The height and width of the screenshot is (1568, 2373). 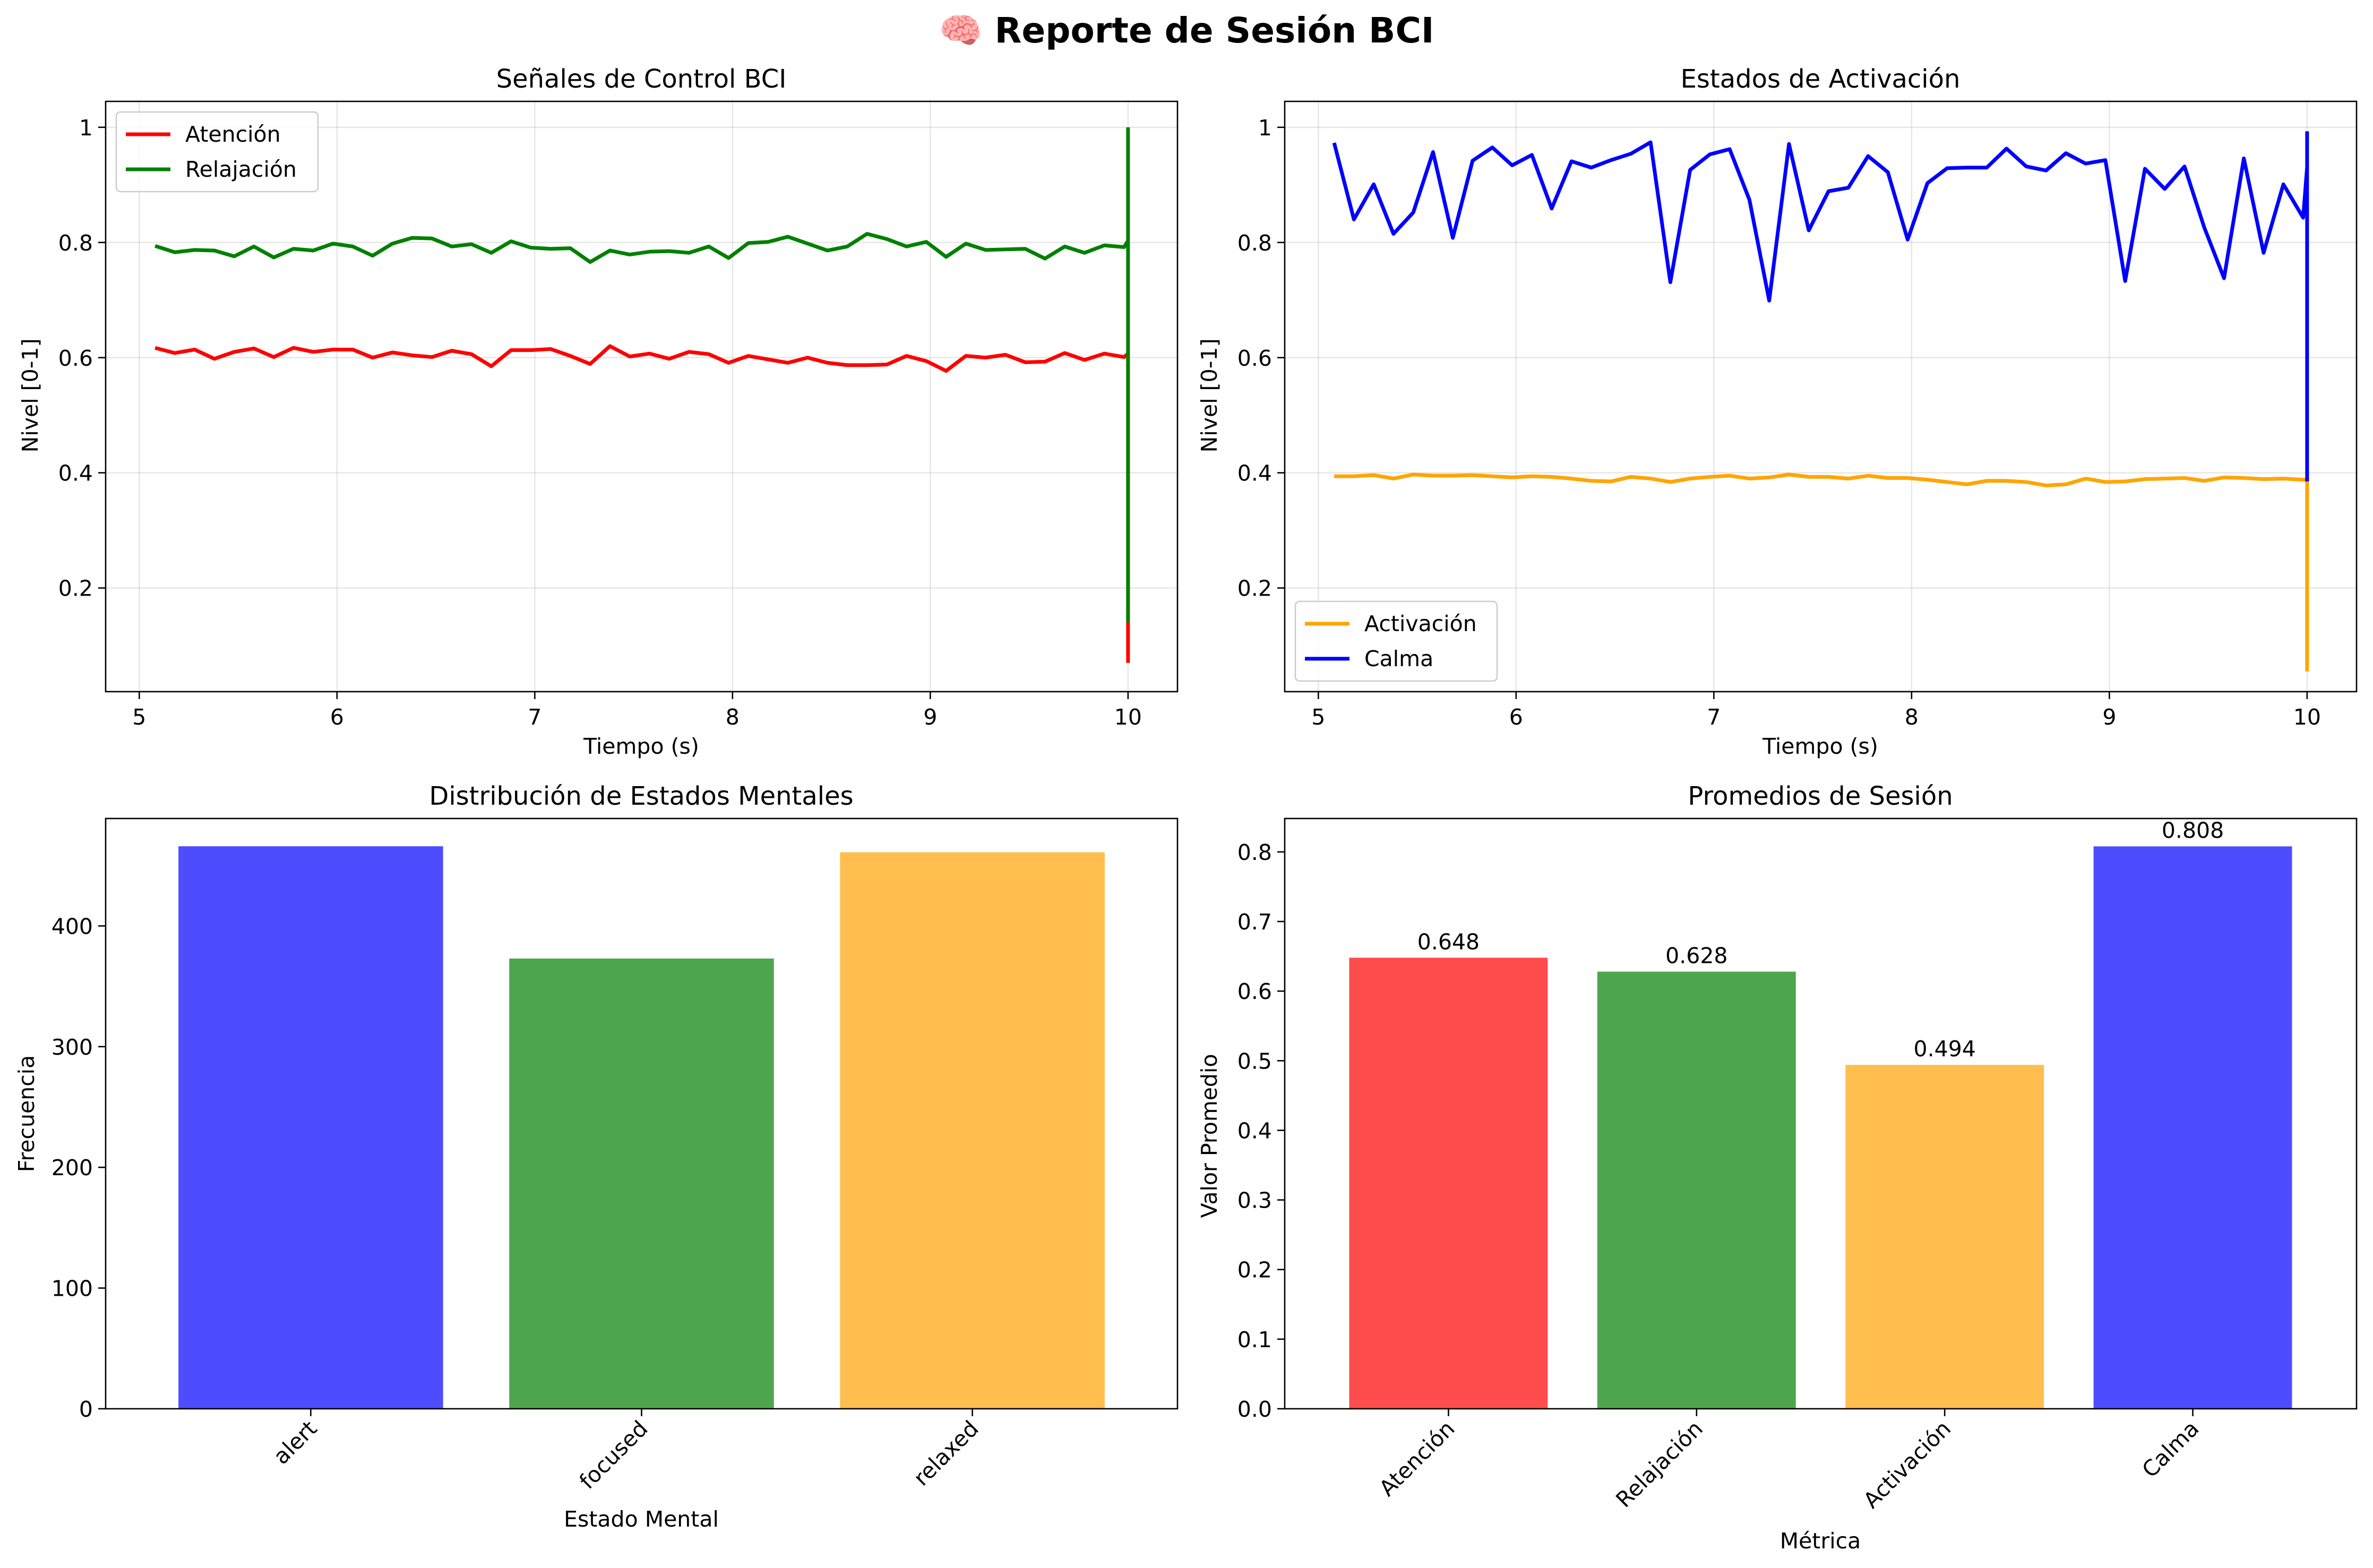 I want to click on activation-states-xlabel: Tiempo (s), so click(x=1820, y=746).